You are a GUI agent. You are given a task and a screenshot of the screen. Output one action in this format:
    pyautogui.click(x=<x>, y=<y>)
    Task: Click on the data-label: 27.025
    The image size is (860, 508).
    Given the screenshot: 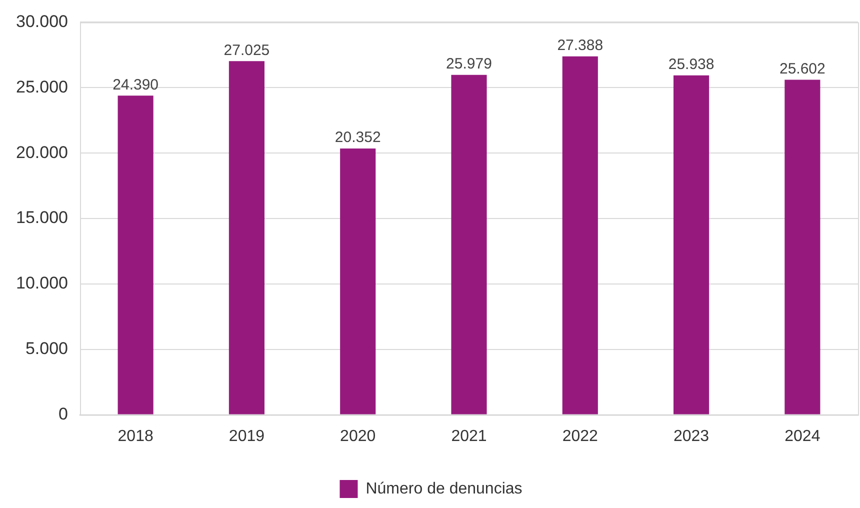 What is the action you would take?
    pyautogui.click(x=247, y=50)
    